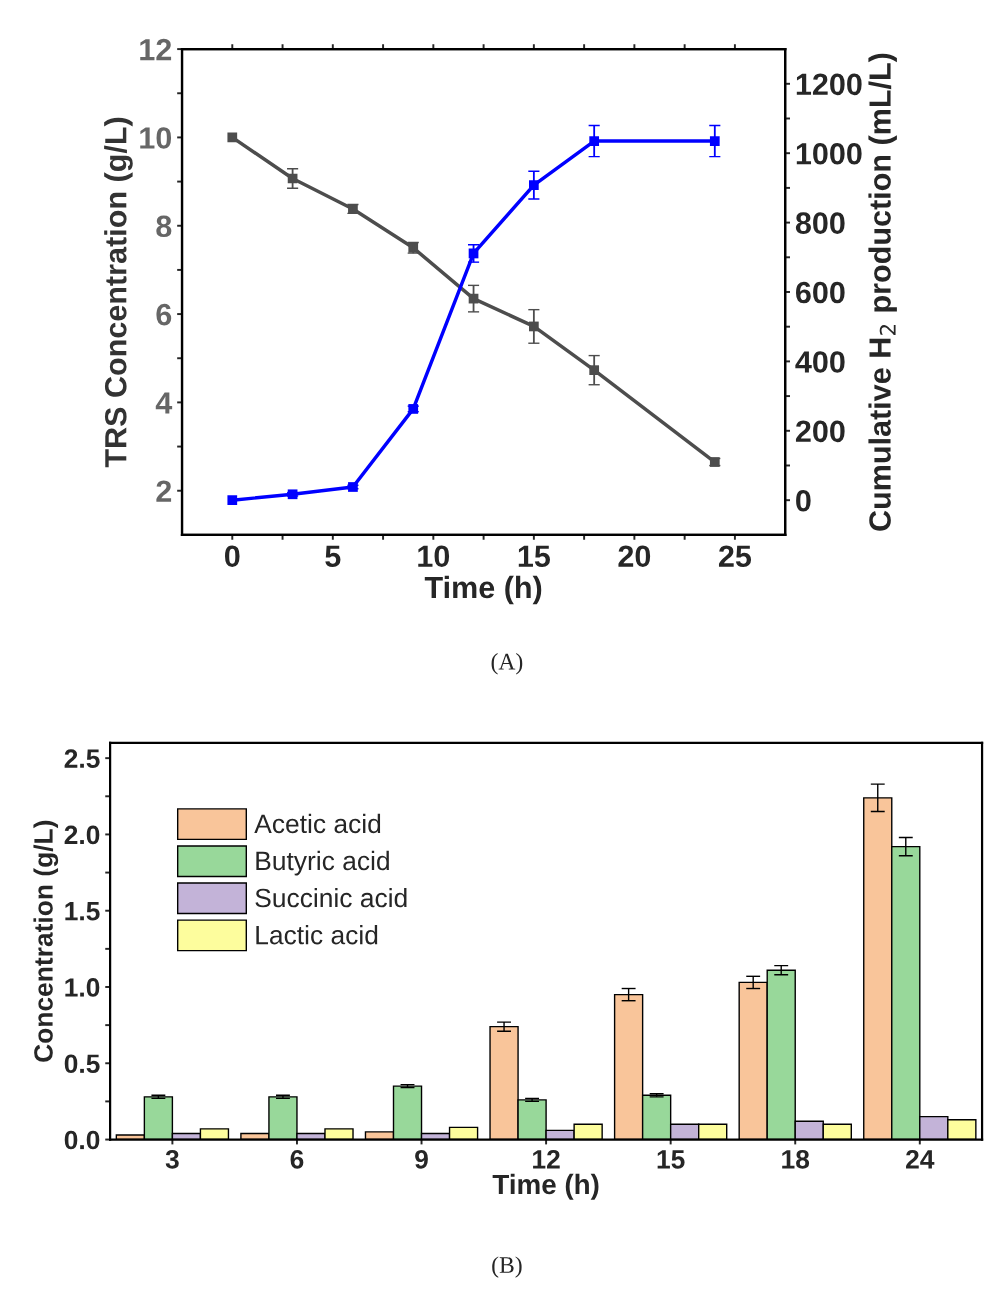  What do you see at coordinates (297, 1159) in the screenshot?
I see `x-tick-label: 6` at bounding box center [297, 1159].